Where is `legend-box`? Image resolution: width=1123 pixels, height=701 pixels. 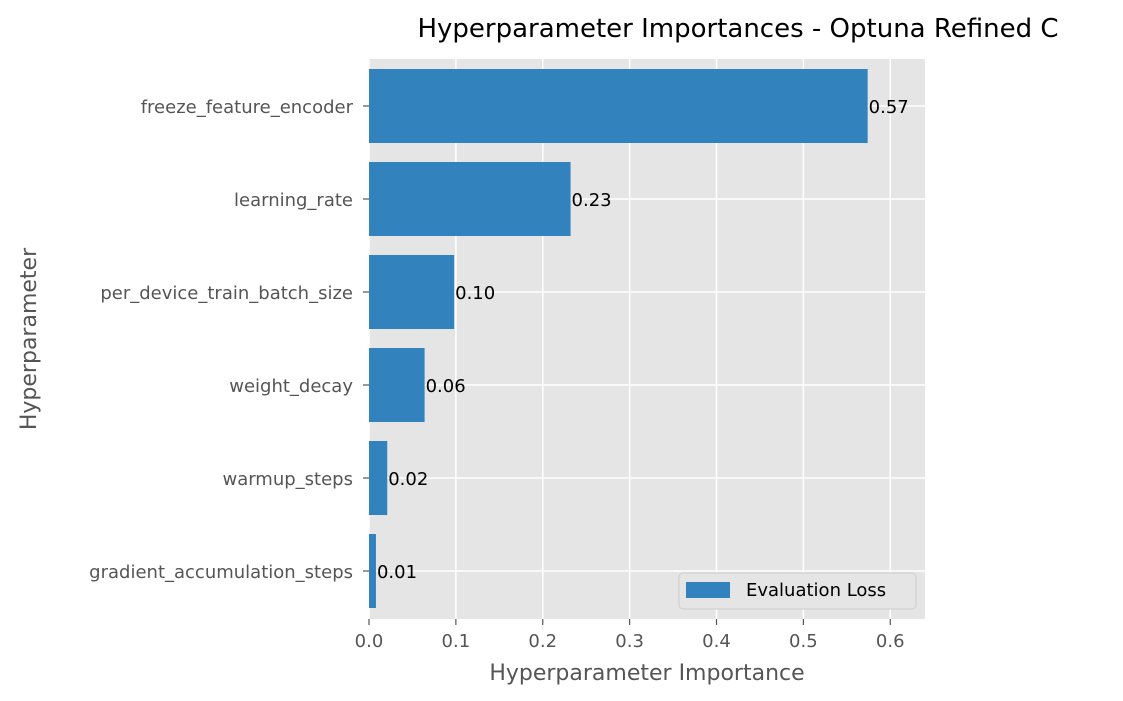
legend-box is located at coordinates (797, 591).